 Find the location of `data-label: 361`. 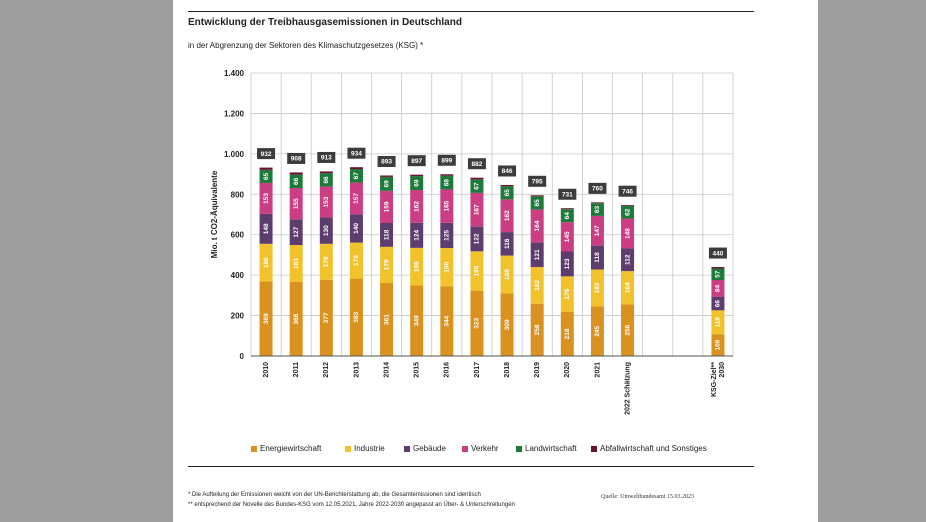

data-label: 361 is located at coordinates (386, 319).